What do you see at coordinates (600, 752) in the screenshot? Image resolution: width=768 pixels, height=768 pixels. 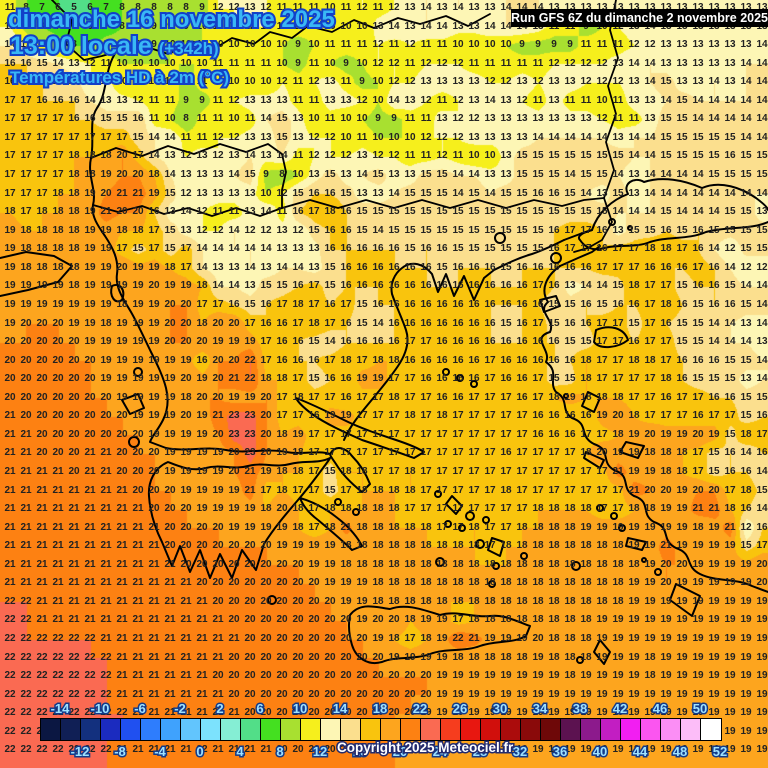 I see `colorbar-tick-label: 40` at bounding box center [600, 752].